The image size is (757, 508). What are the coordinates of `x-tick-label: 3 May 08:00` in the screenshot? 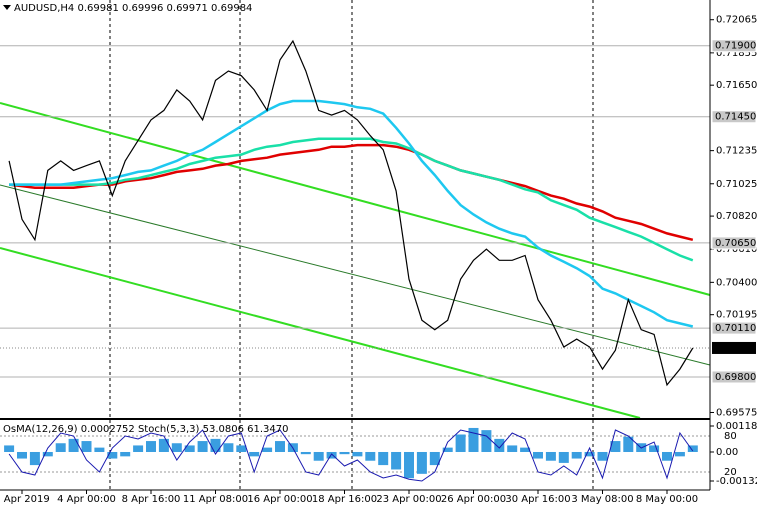 It's located at (602, 499).